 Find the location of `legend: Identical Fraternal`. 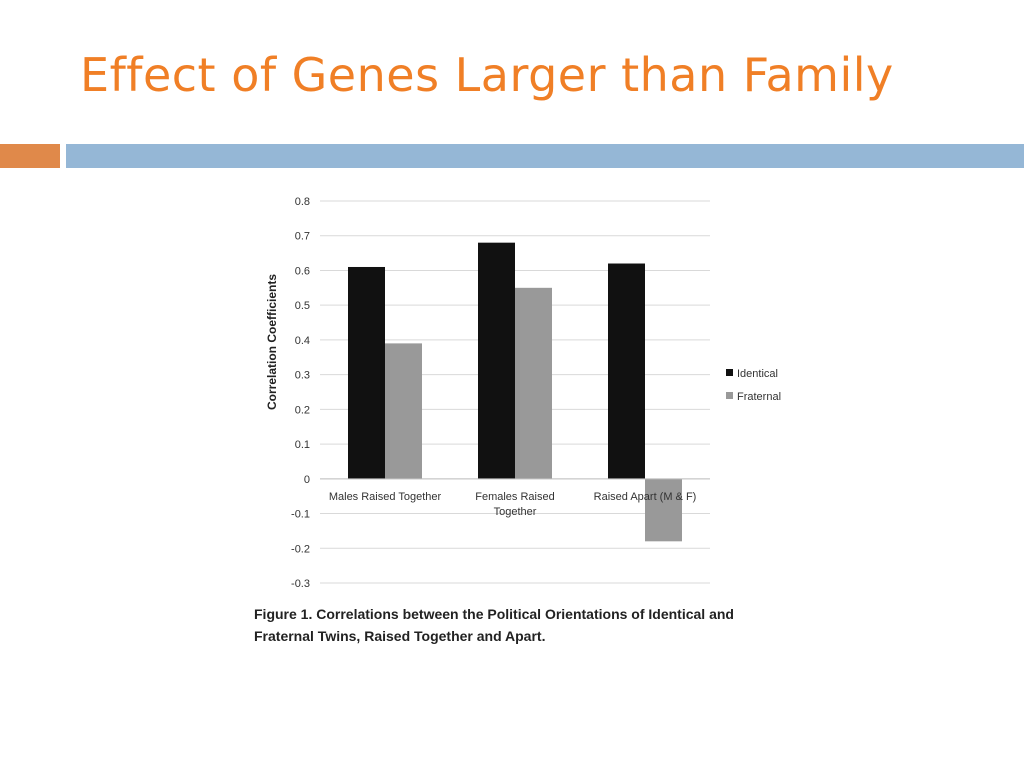

legend: Identical Fraternal is located at coordinates (753, 385).